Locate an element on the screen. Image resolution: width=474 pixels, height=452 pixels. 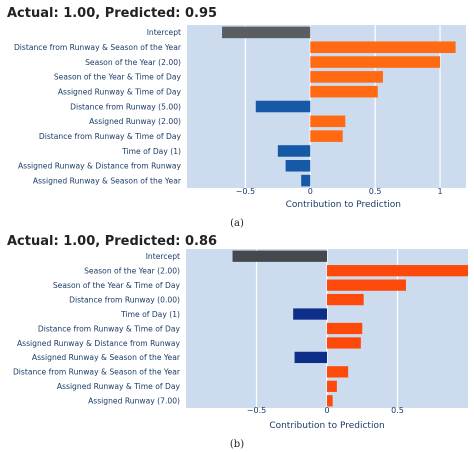
chart-a-bar-label: Assigned Runway (2.00) is located at coordinates (135, 121).